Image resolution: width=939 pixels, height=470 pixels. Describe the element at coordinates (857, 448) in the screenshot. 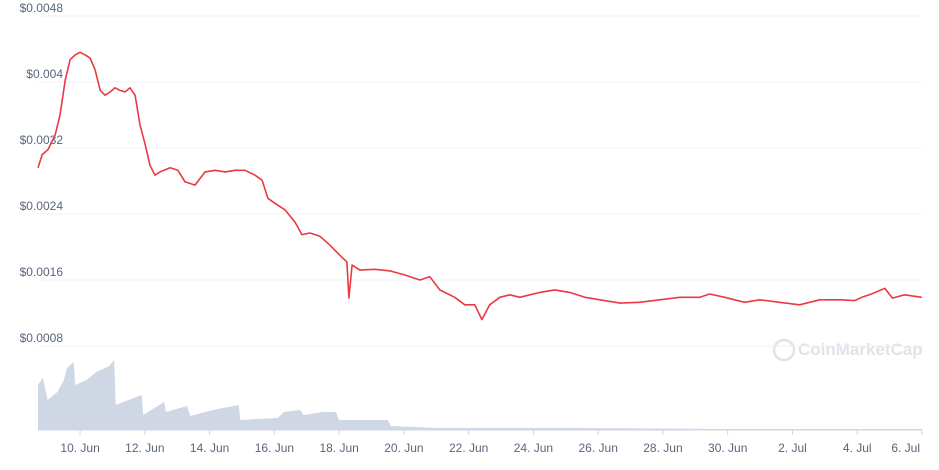

I see `x-tick-label: 4. Jul` at that location.